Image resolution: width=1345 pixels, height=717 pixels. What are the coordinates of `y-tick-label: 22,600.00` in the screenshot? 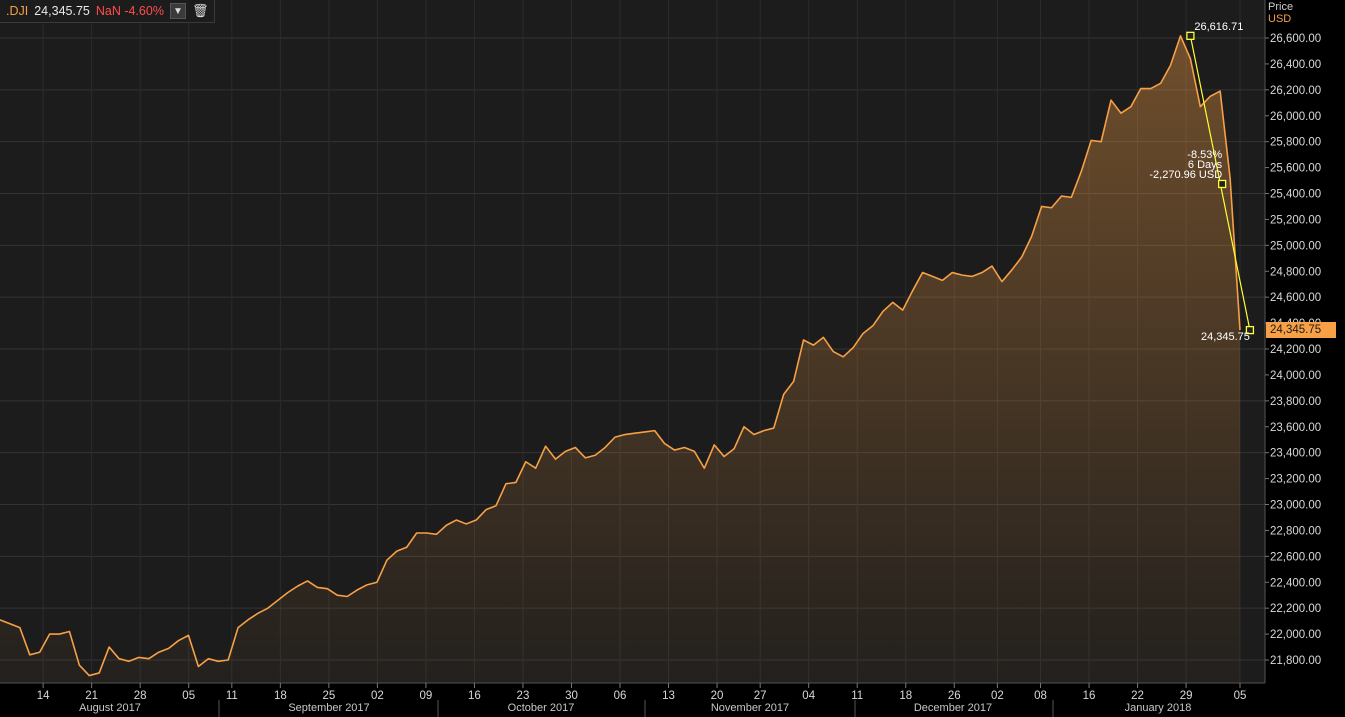 It's located at (1295, 557).